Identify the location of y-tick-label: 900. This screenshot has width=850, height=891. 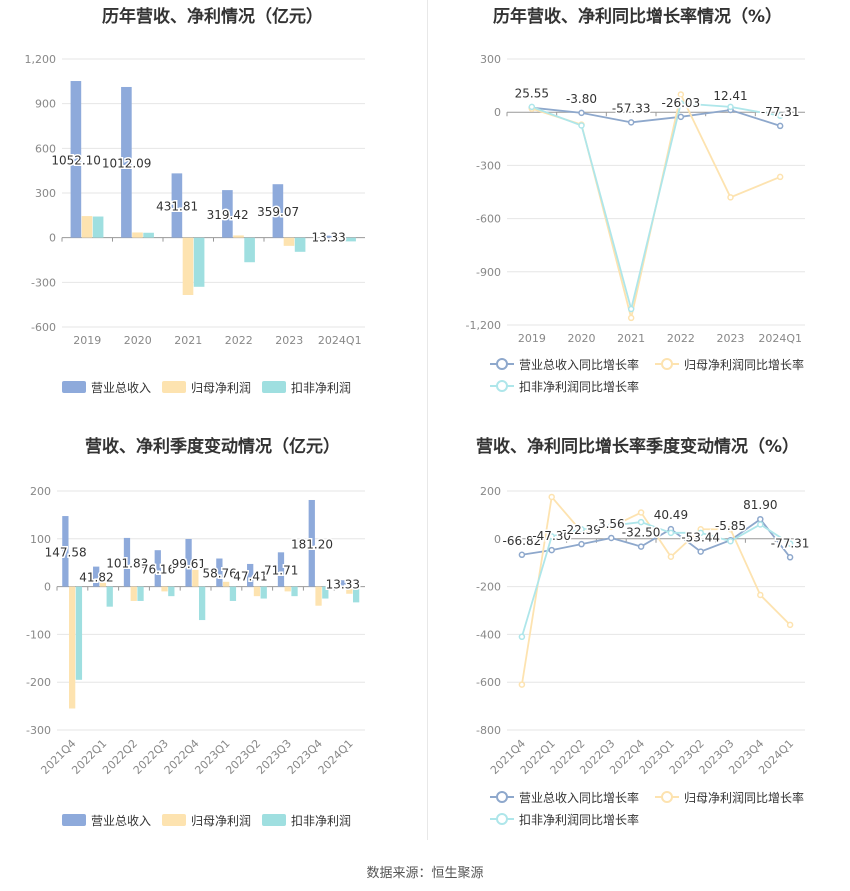
(45, 104).